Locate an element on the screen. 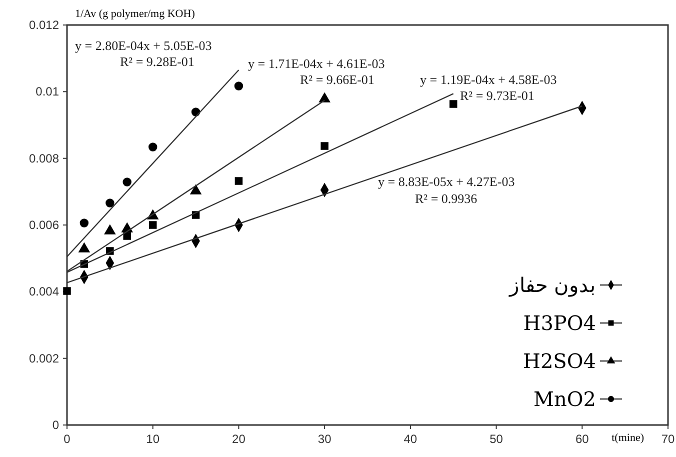 The height and width of the screenshot is (457, 676). y-tick-label: 0.008 is located at coordinates (44, 158).